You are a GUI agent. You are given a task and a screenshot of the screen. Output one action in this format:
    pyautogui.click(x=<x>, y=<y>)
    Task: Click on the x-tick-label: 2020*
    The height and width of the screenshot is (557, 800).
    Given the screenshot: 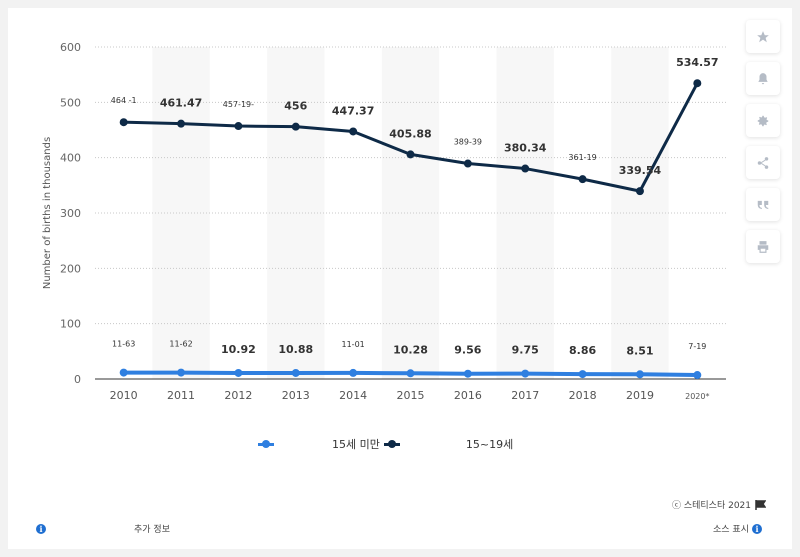 What is the action you would take?
    pyautogui.click(x=697, y=396)
    